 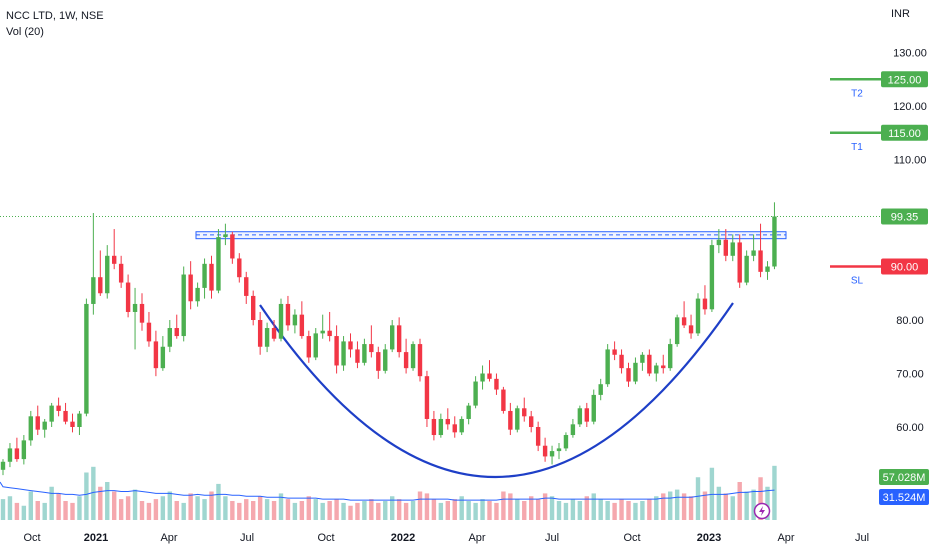 What do you see at coordinates (55, 16) in the screenshot?
I see `chart-title: NCC LTD, 1W, NSE` at bounding box center [55, 16].